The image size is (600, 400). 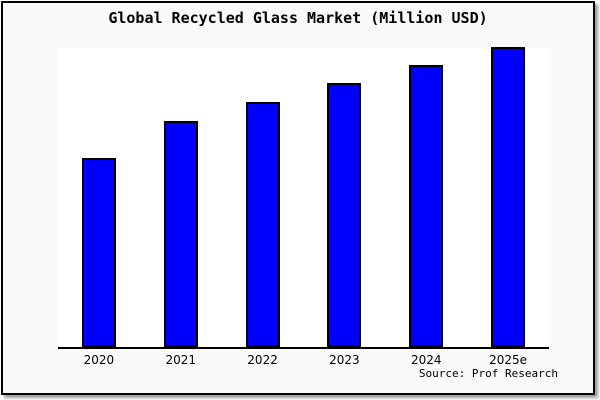 I want to click on x-tick-label-2022: 2022, so click(x=262, y=360).